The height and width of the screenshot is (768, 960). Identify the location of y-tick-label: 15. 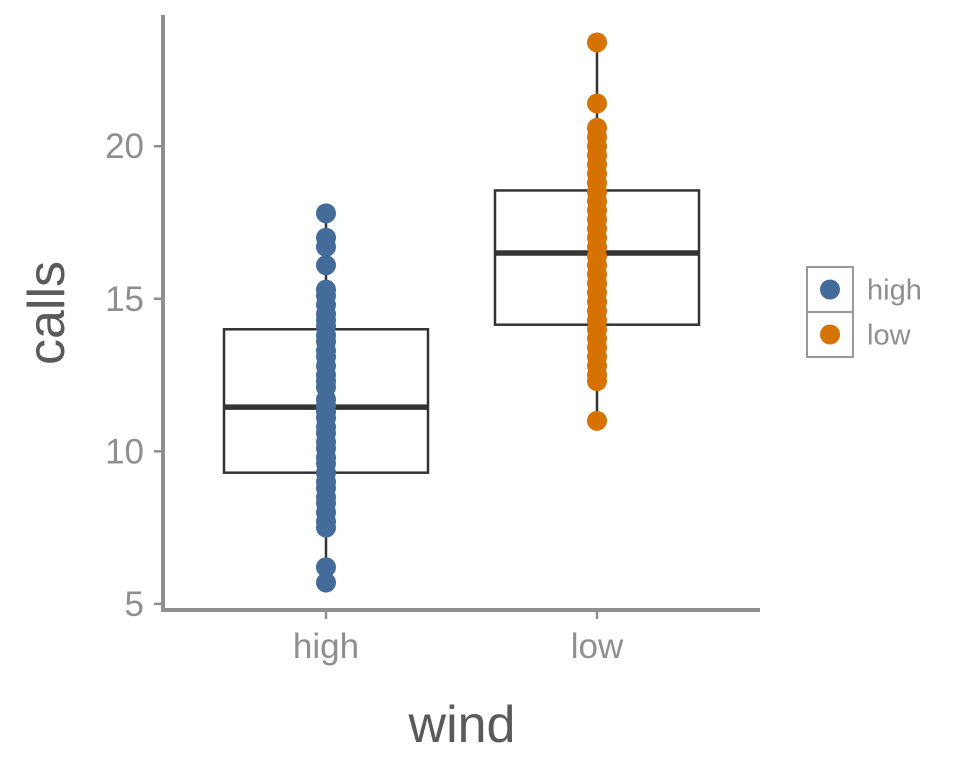
(124, 299).